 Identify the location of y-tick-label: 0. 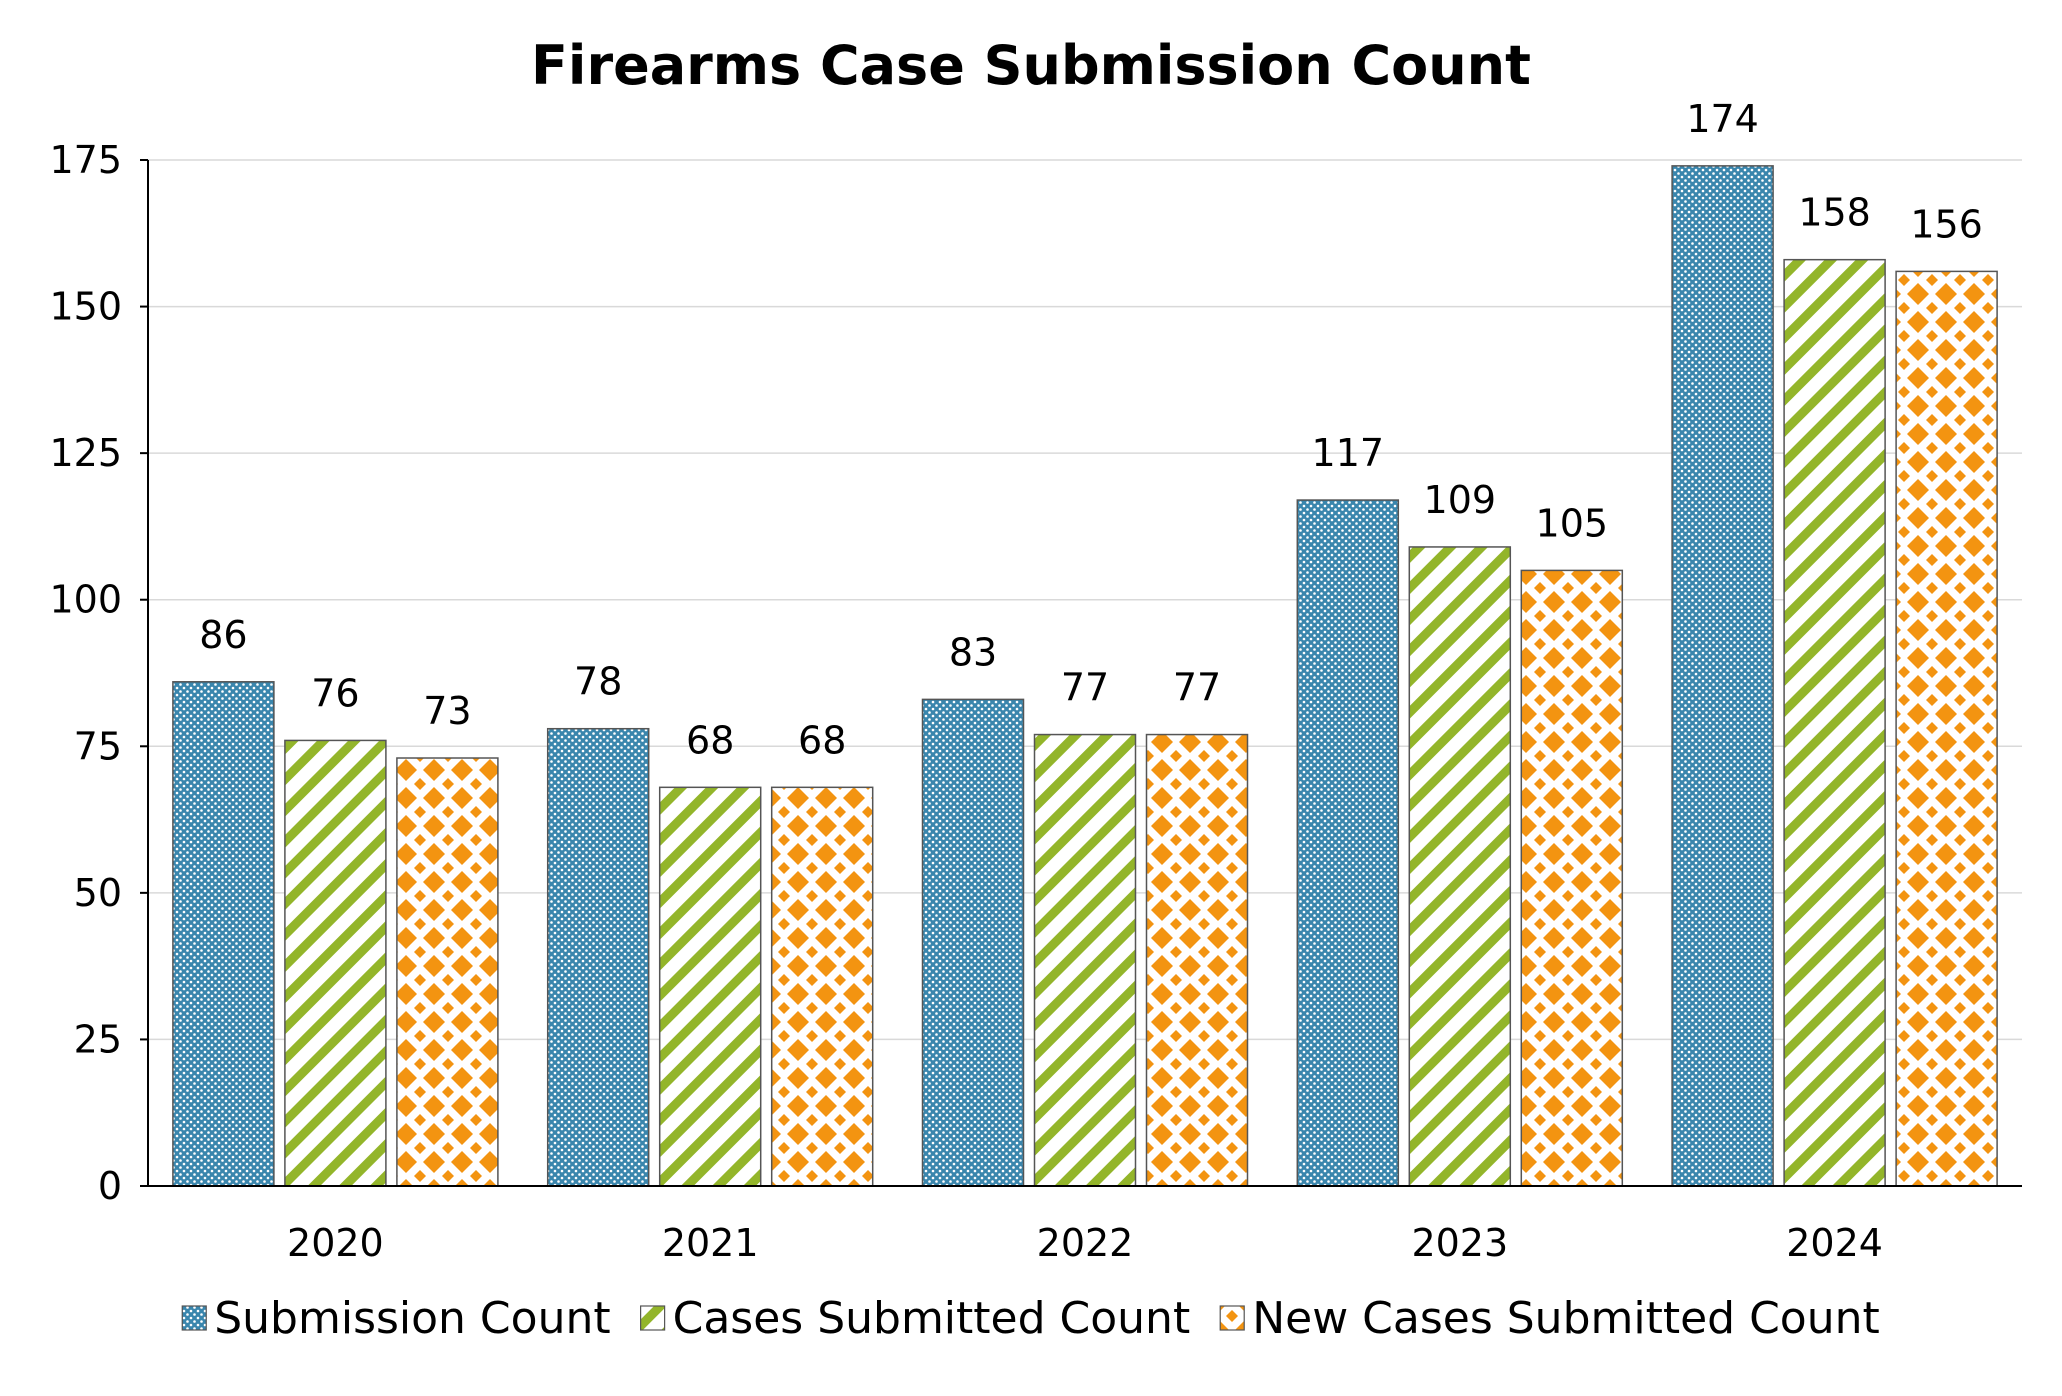
(110, 1186).